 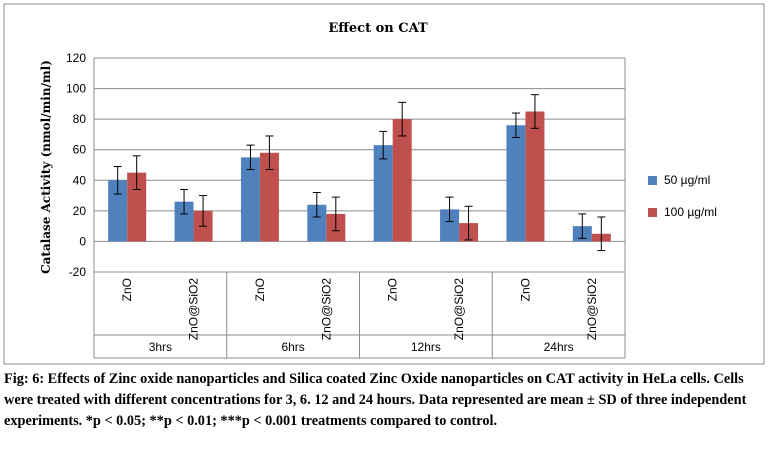 I want to click on y-tick-label: 80, so click(x=80, y=119).